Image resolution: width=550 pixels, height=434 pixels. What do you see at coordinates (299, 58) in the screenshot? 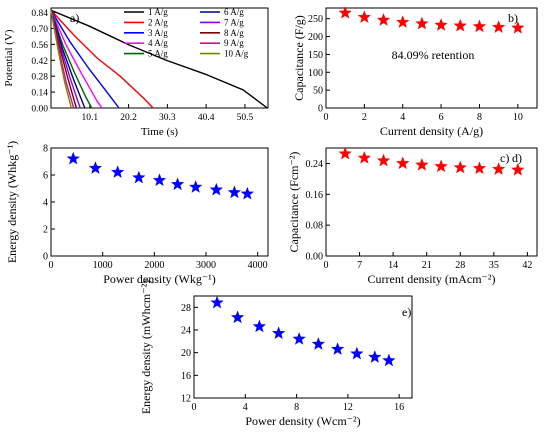
I see `y-axis-label: Capacitance (F/g)` at bounding box center [299, 58].